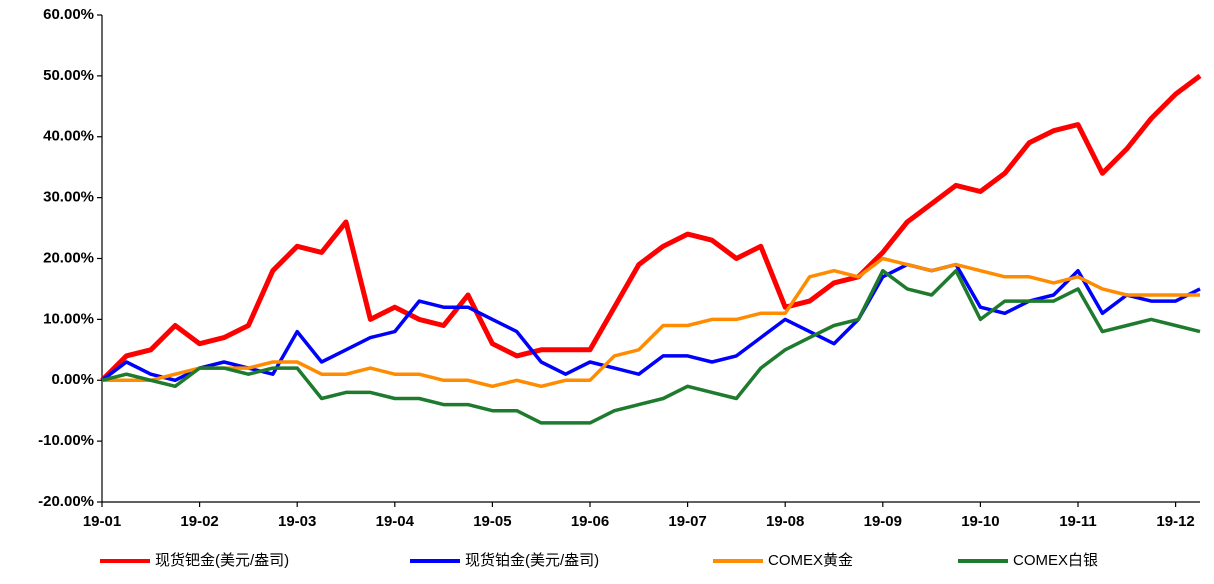 This screenshot has width=1214, height=584. I want to click on x-tick-label: 19-01, so click(102, 521).